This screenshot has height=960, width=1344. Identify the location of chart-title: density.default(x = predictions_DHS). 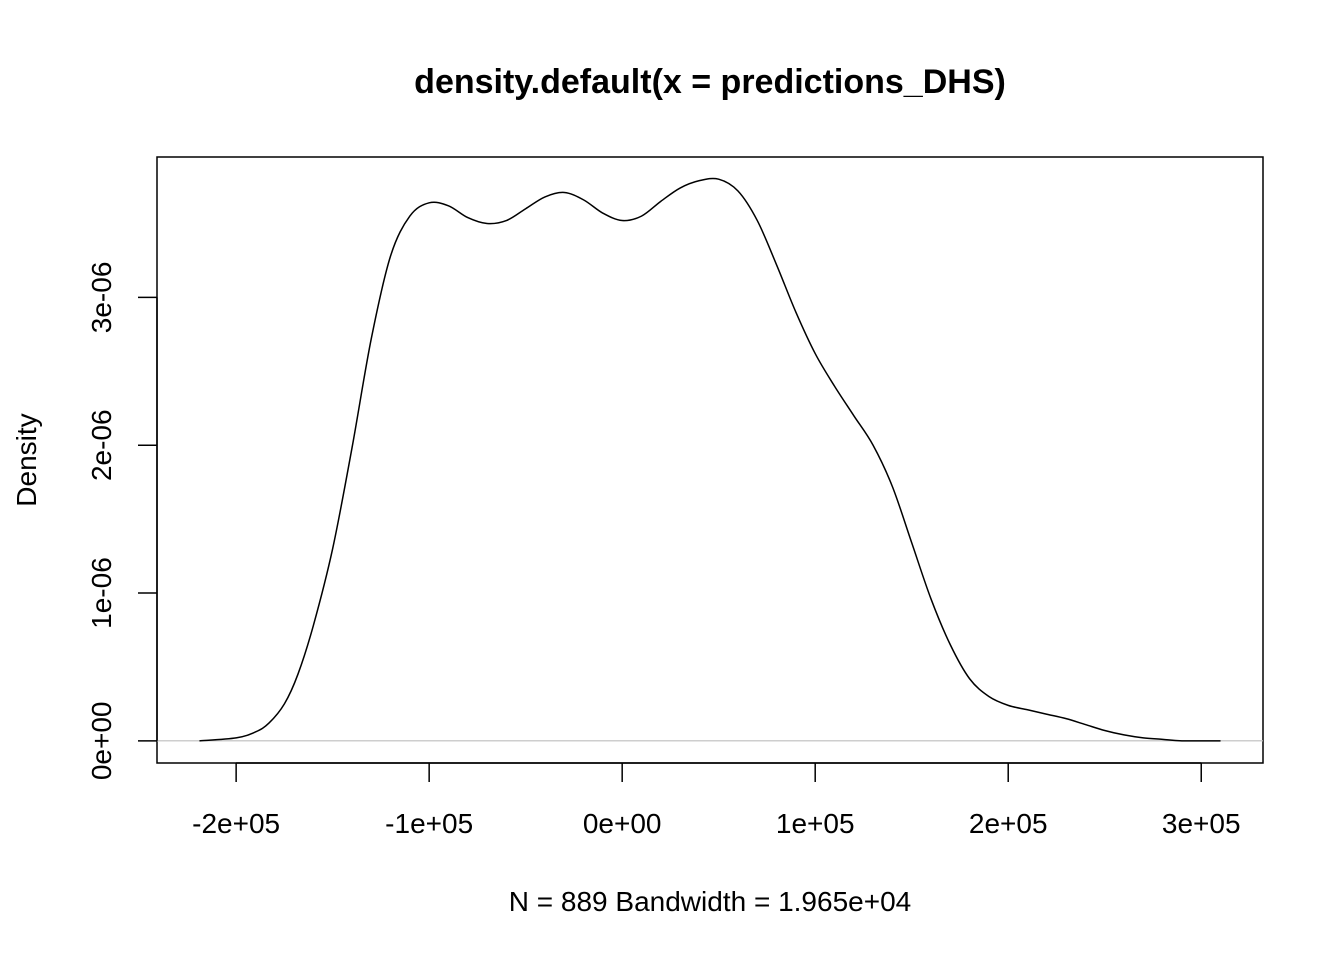
(710, 82).